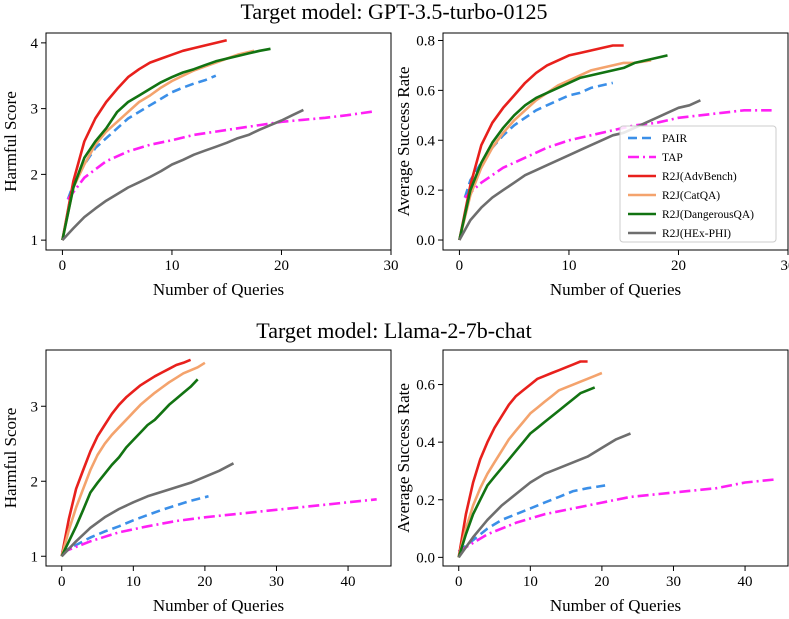 The image size is (789, 619). I want to click on legend-label-r2j-catqa: R2J(CatQA), so click(691, 196).